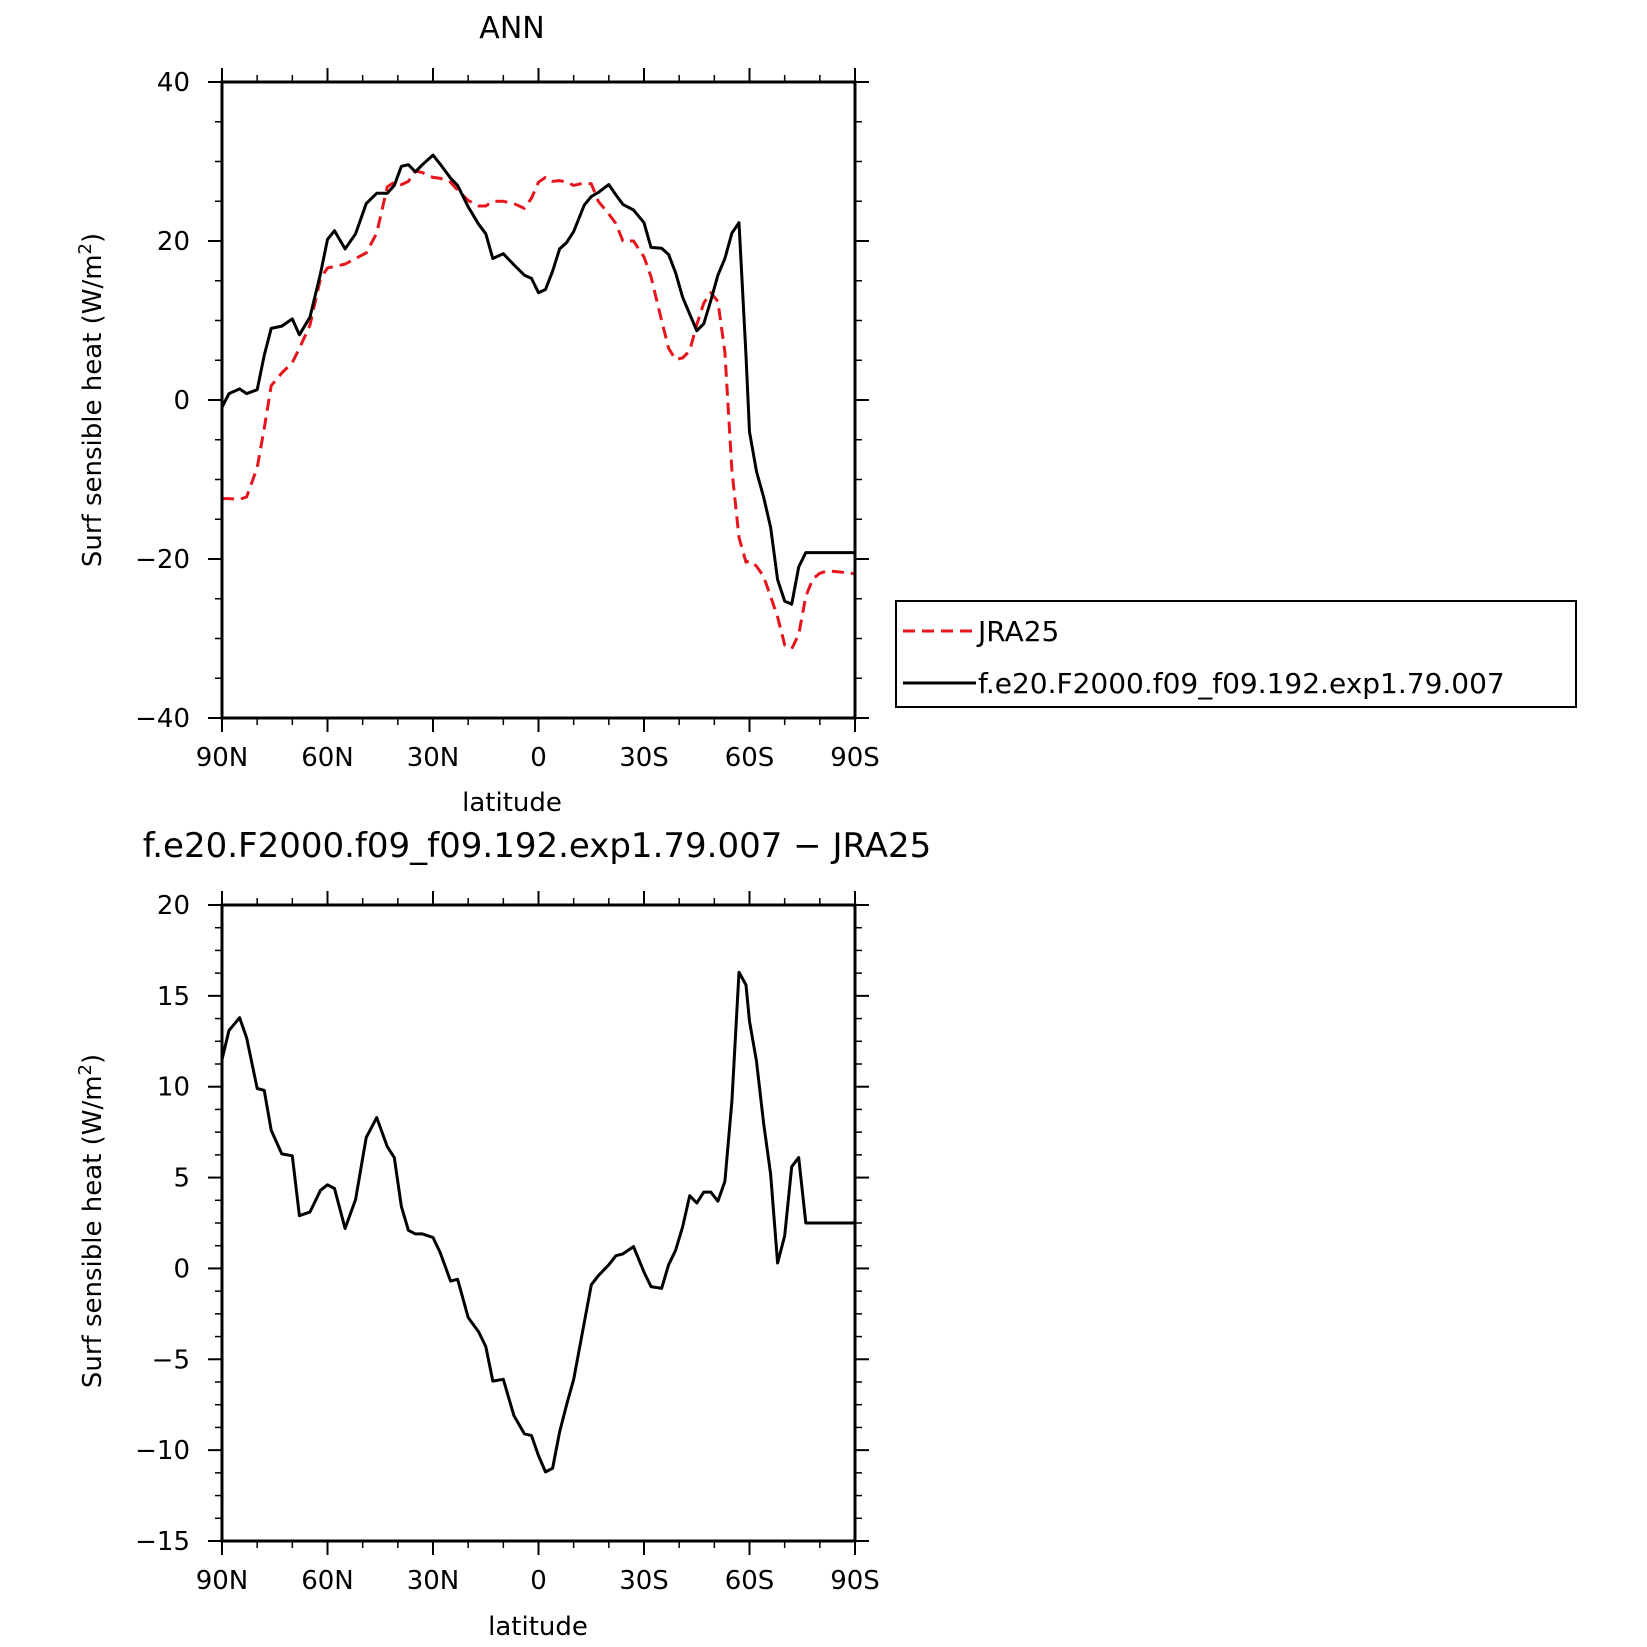  What do you see at coordinates (644, 758) in the screenshot?
I see `top-x-tick-label: 30S` at bounding box center [644, 758].